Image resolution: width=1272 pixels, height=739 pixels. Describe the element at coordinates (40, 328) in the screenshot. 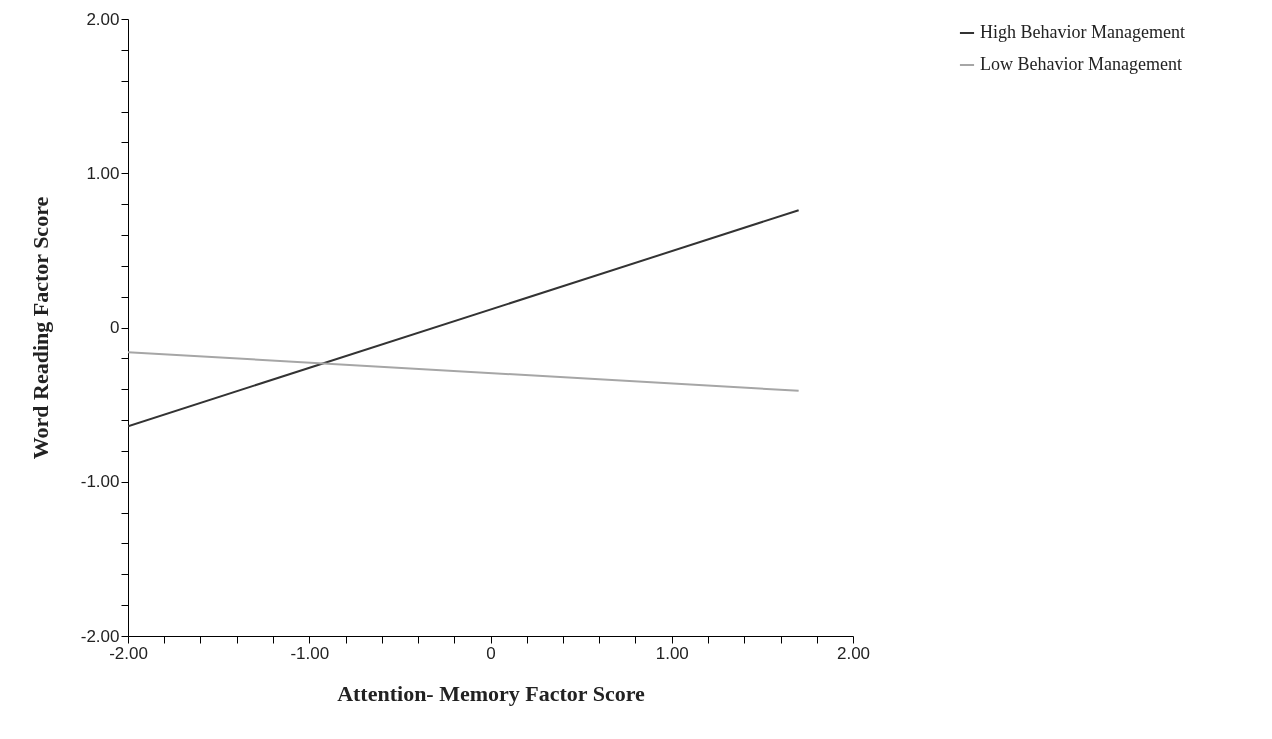

I see `y-axis-title: Word Reading Factor Score` at that location.